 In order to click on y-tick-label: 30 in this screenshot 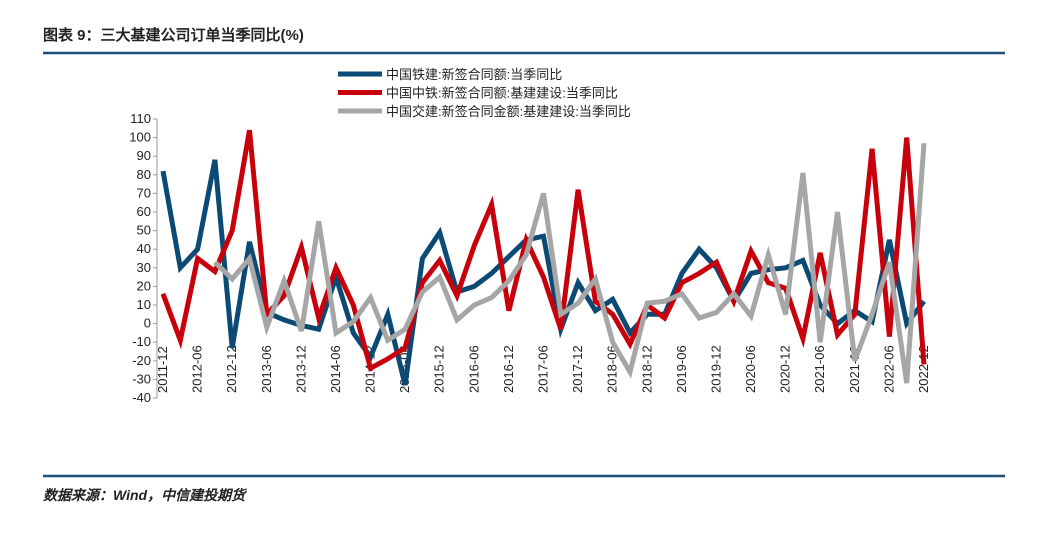, I will do `click(144, 267)`.